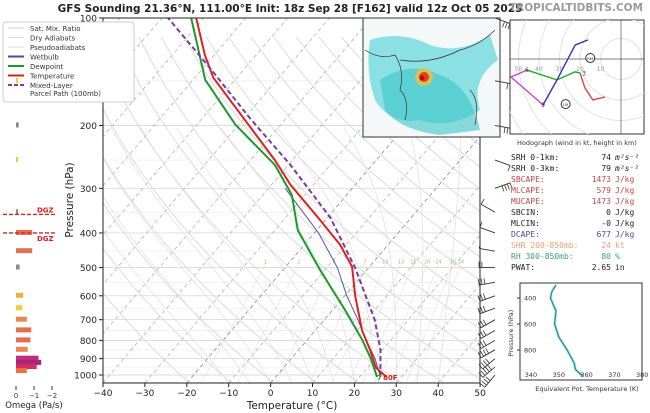 The height and width of the screenshot is (413, 650). Describe the element at coordinates (511, 333) in the screenshot. I see `theta-e-ylabel: Pressure (hPa)` at that location.